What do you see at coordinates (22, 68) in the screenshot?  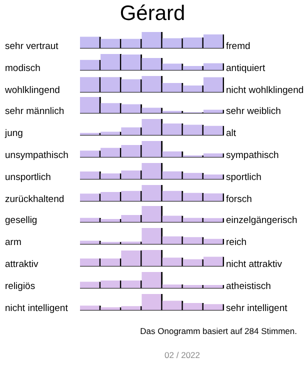 I see `y-axis-title: modisch` at bounding box center [22, 68].